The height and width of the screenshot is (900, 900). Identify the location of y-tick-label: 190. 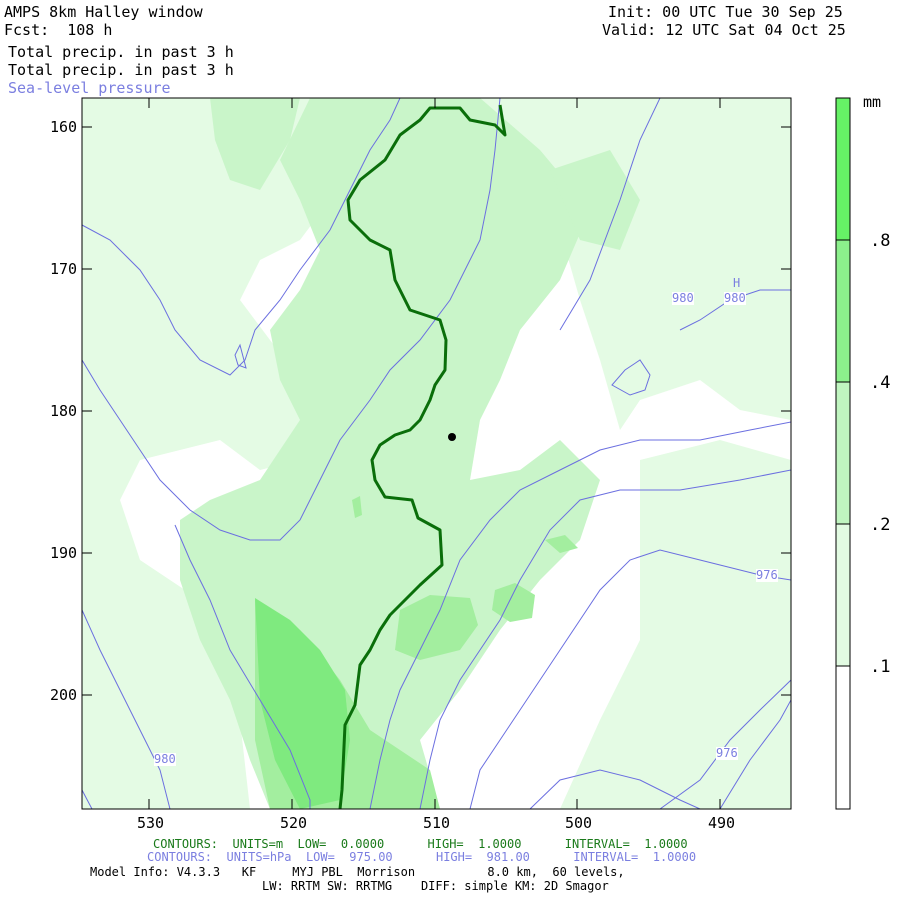
(64, 553).